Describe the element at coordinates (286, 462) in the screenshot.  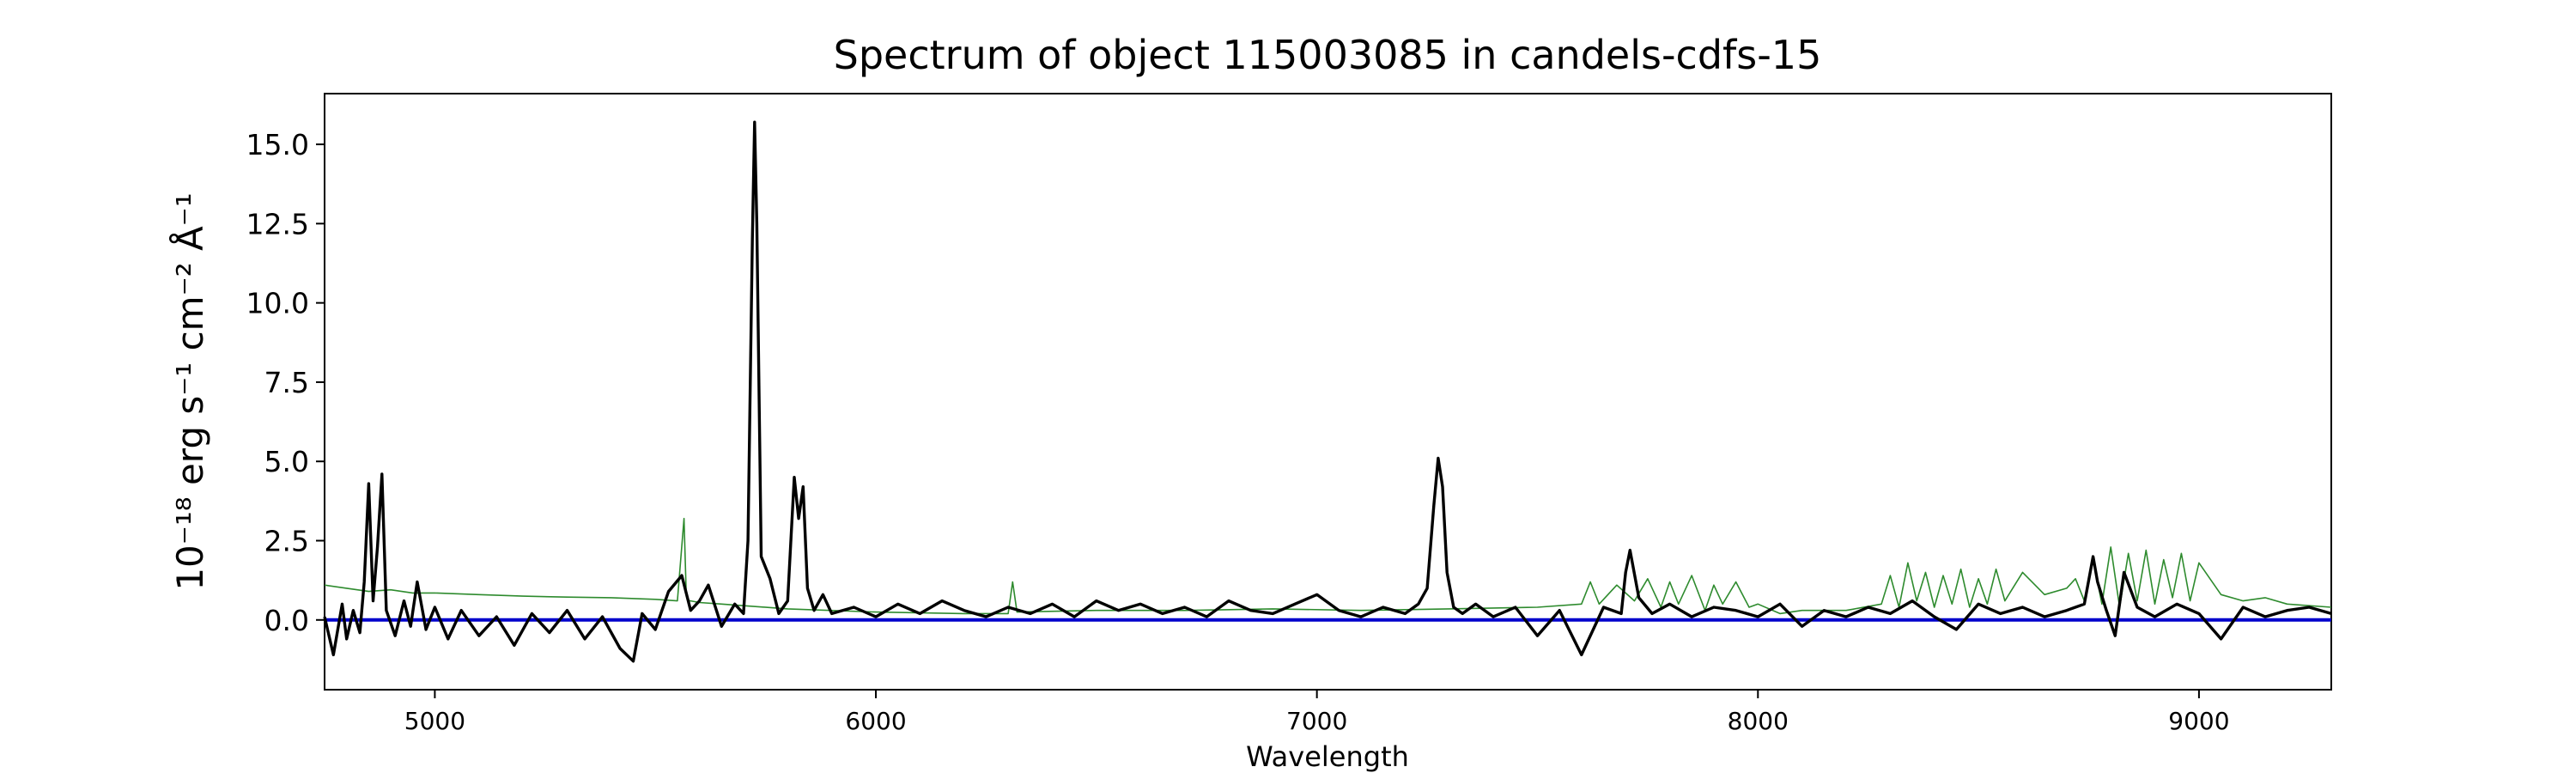
I see `y-tick-label: 5.0` at that location.